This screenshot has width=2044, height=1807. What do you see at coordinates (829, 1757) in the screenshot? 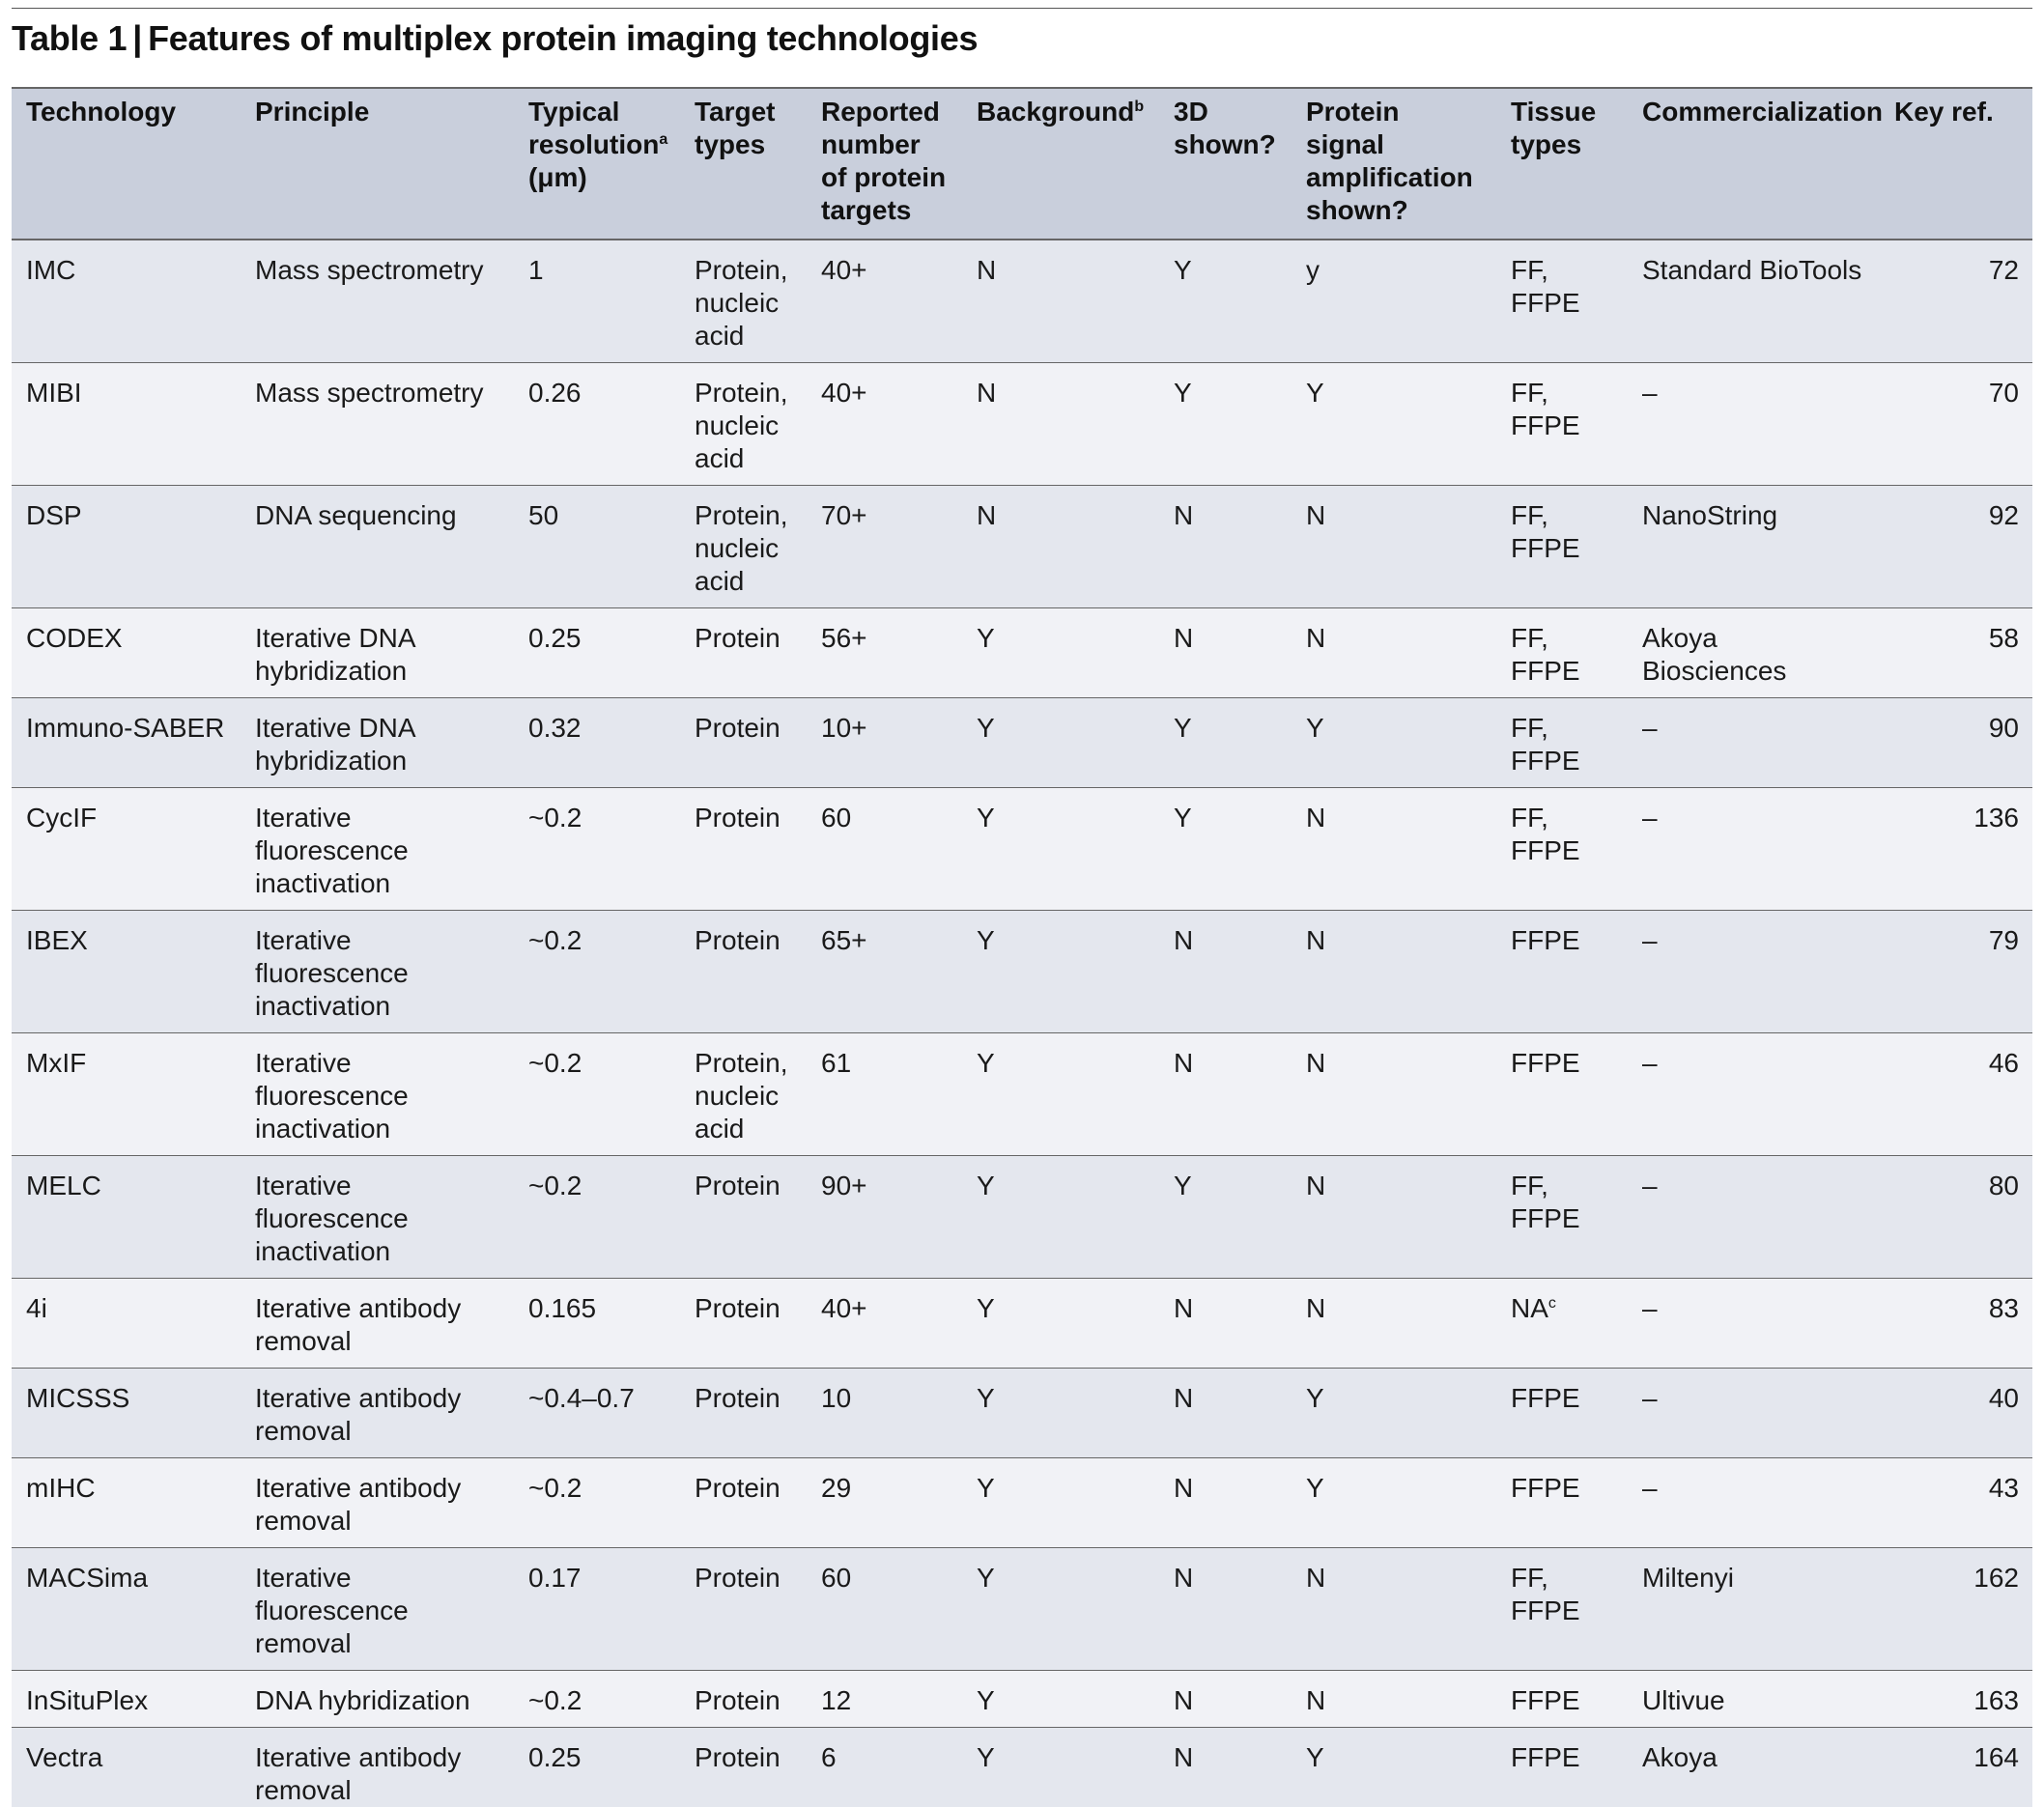
I see `cell-num-targets-text: 6` at bounding box center [829, 1757].